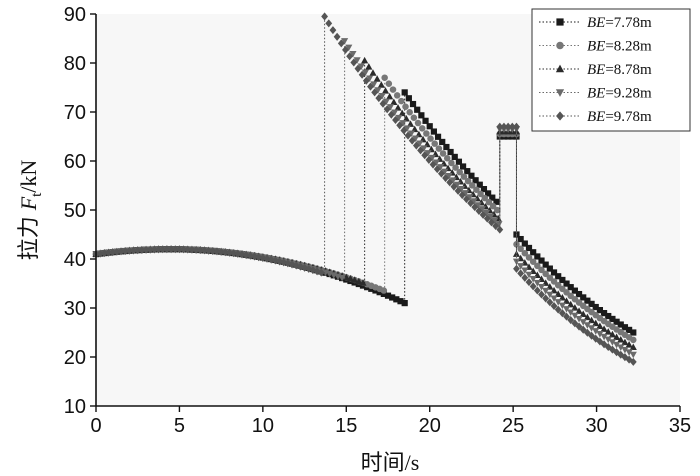  What do you see at coordinates (75, 260) in the screenshot?
I see `y-tick-label: 40` at bounding box center [75, 260].